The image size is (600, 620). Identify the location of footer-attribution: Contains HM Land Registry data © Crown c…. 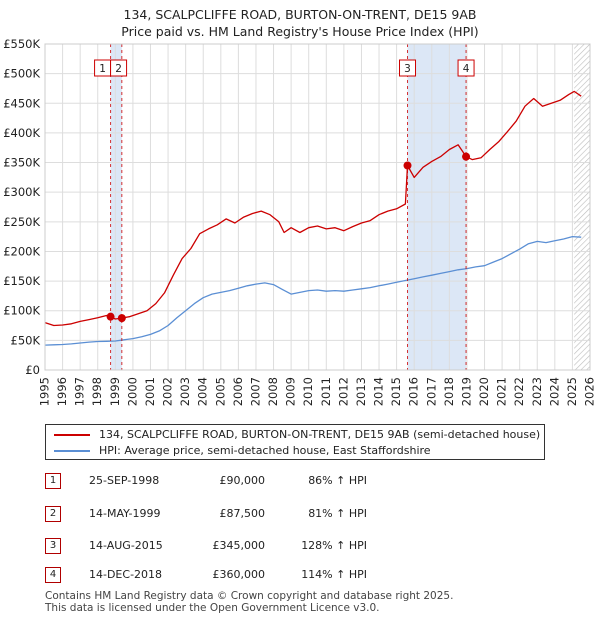
(249, 602).